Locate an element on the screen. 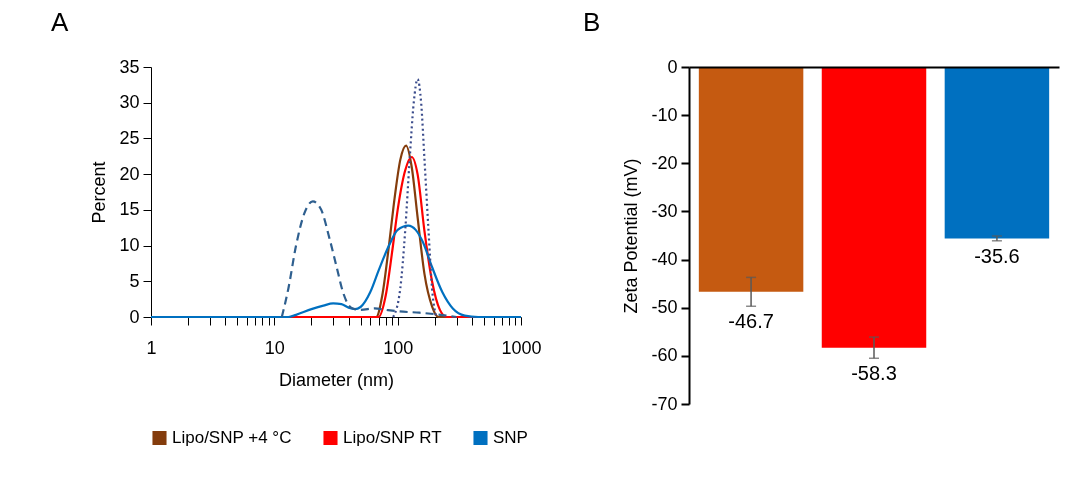 This screenshot has height=480, width=1073. x-tick-label: 10 is located at coordinates (274, 347).